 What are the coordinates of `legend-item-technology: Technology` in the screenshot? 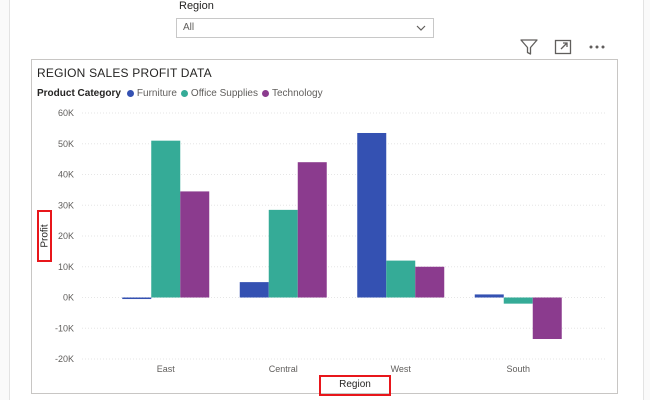 It's located at (292, 93).